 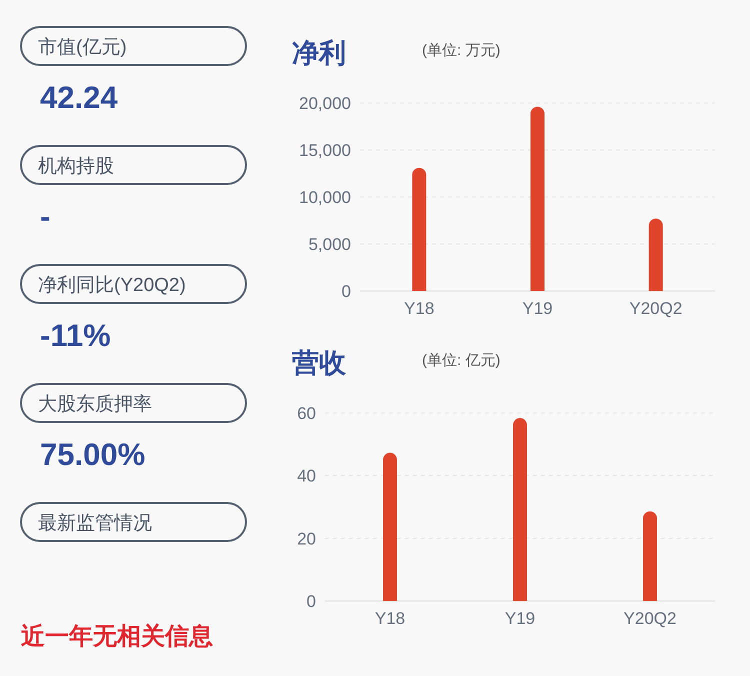 What do you see at coordinates (325, 103) in the screenshot?
I see `y-tick-label: 20,000` at bounding box center [325, 103].